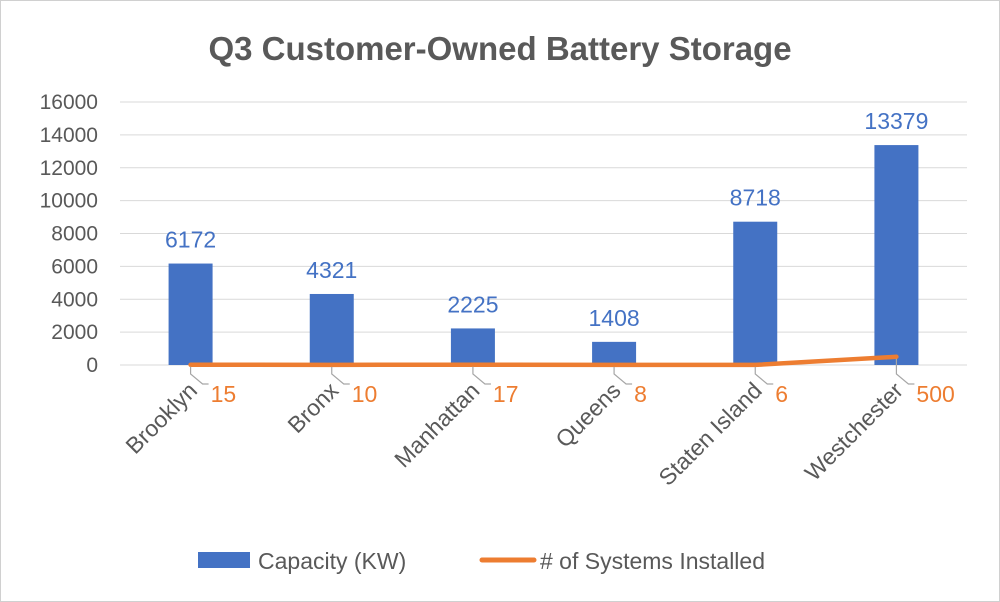 The image size is (1000, 602). I want to click on y-tick-label: 16000, so click(69, 102).